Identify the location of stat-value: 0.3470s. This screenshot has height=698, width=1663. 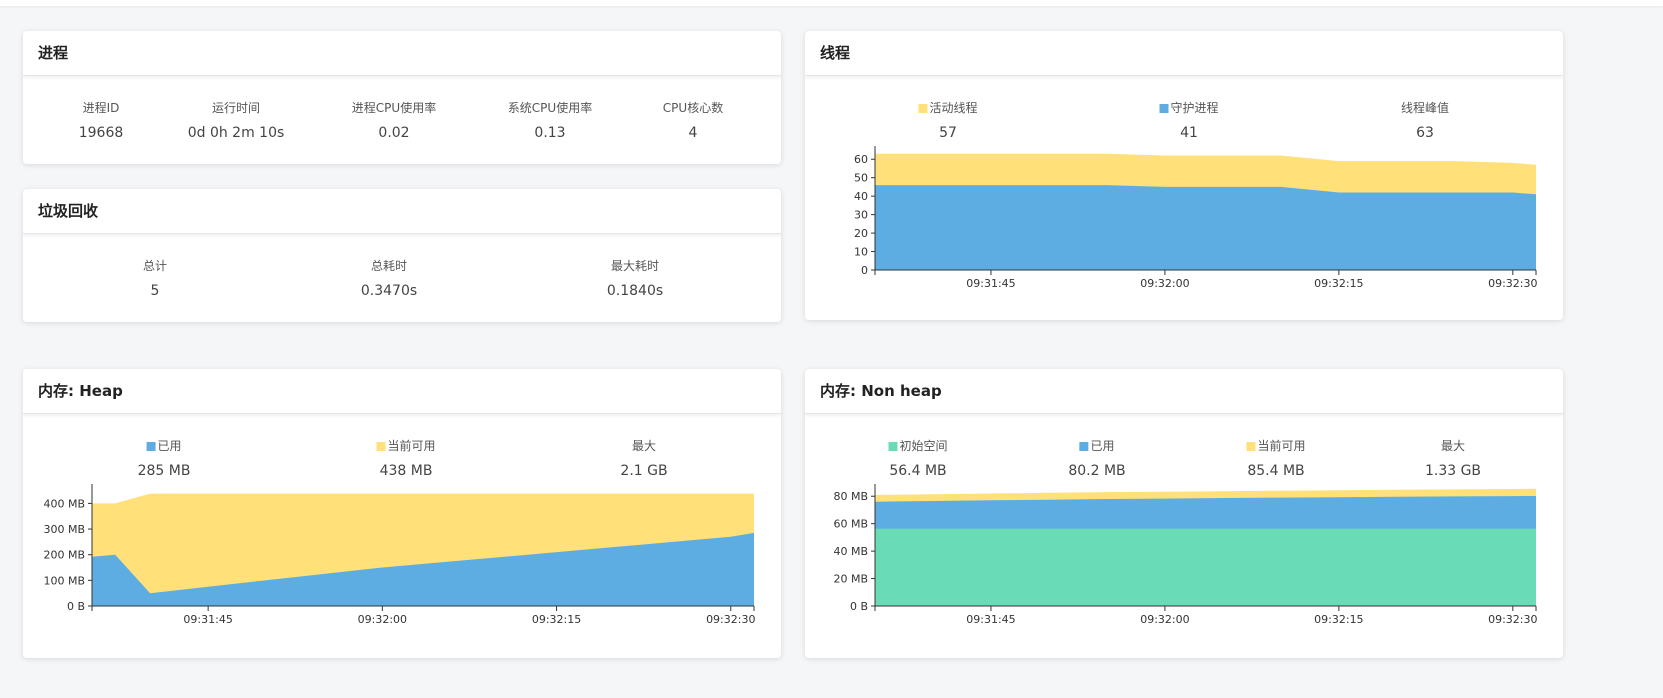
(389, 291).